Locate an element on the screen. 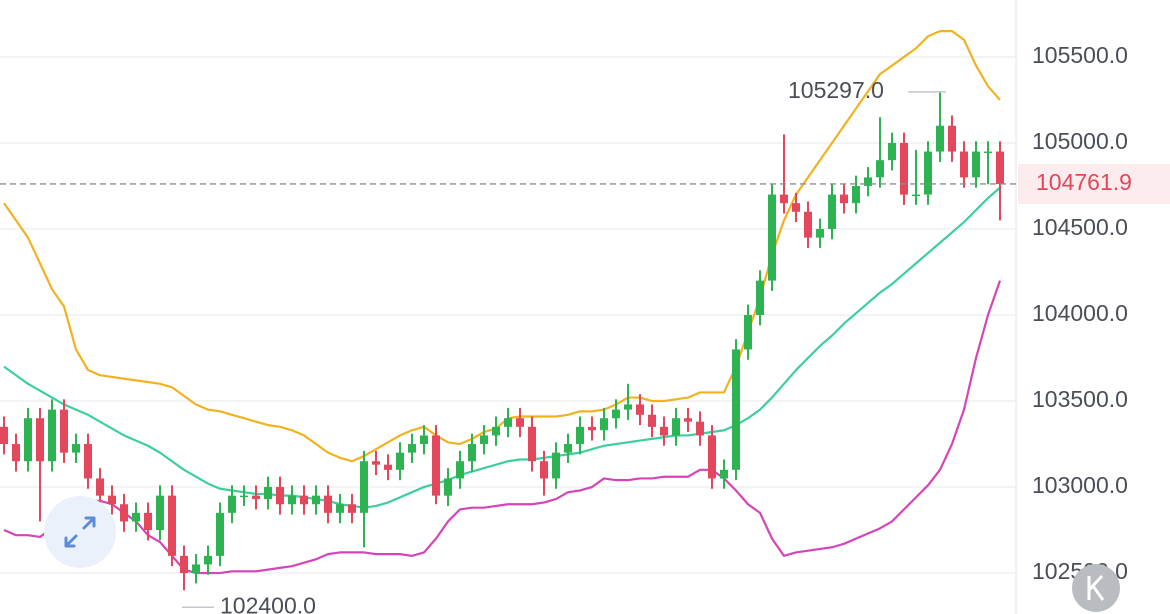 This screenshot has width=1170, height=614. y-tick-label: 105000.0 is located at coordinates (1080, 141).